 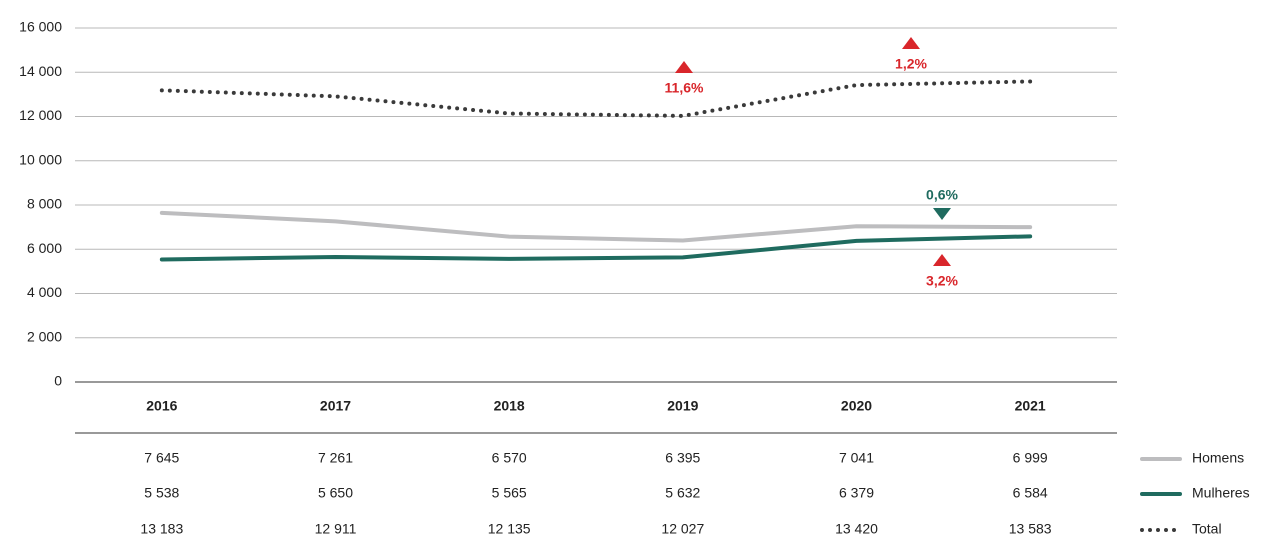 What do you see at coordinates (161, 406) in the screenshot?
I see `x-tick-label: 2016` at bounding box center [161, 406].